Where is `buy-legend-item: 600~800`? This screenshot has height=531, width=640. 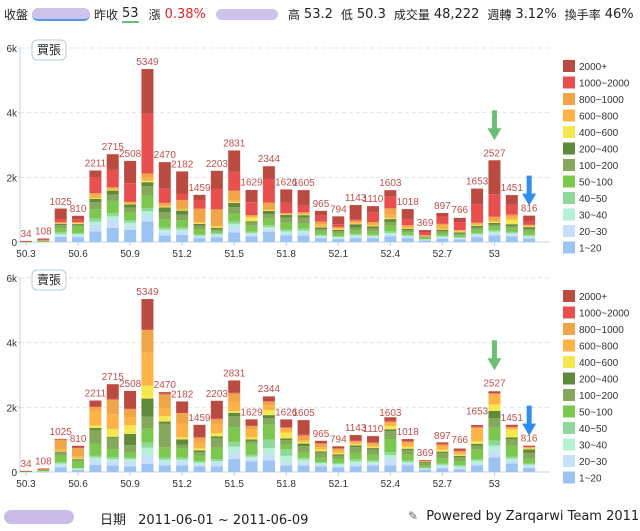
buy-legend-item: 600~800 is located at coordinates (591, 116).